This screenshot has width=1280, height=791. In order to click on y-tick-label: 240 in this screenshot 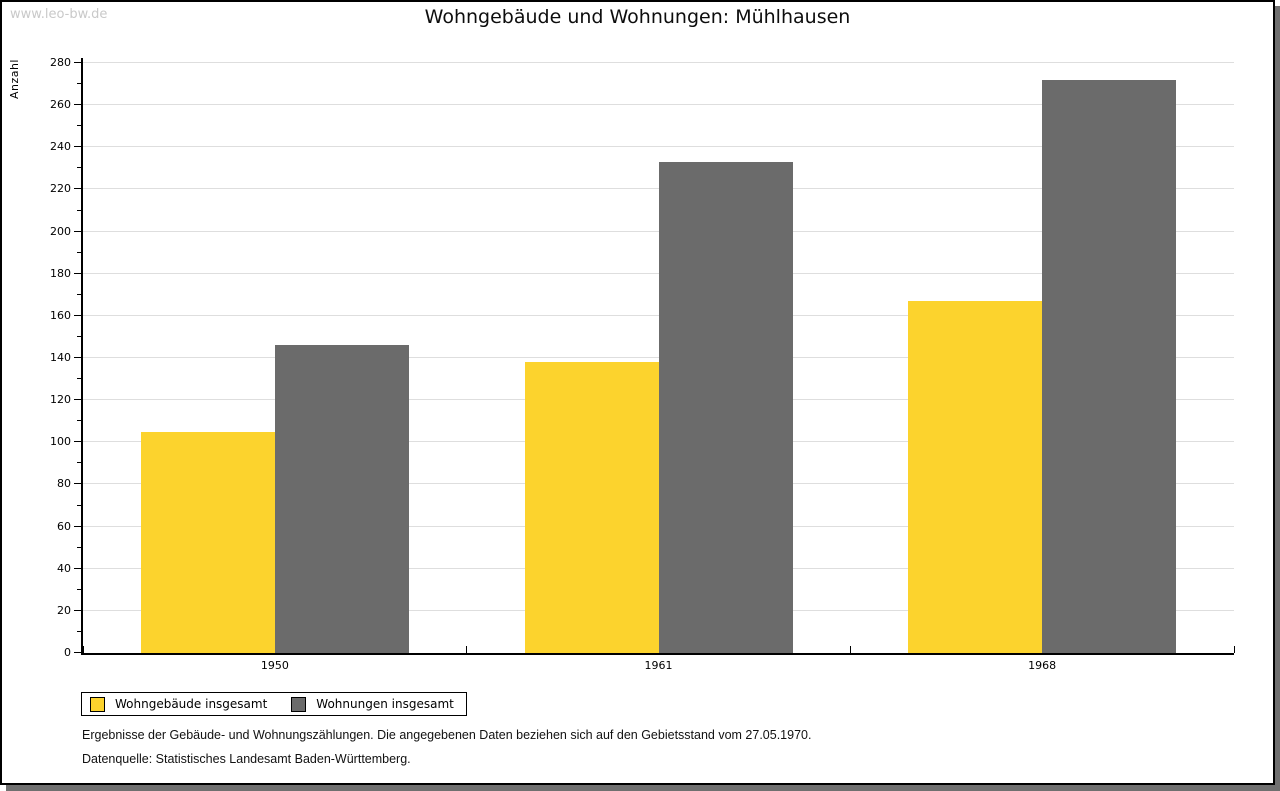, I will do `click(60, 147)`.